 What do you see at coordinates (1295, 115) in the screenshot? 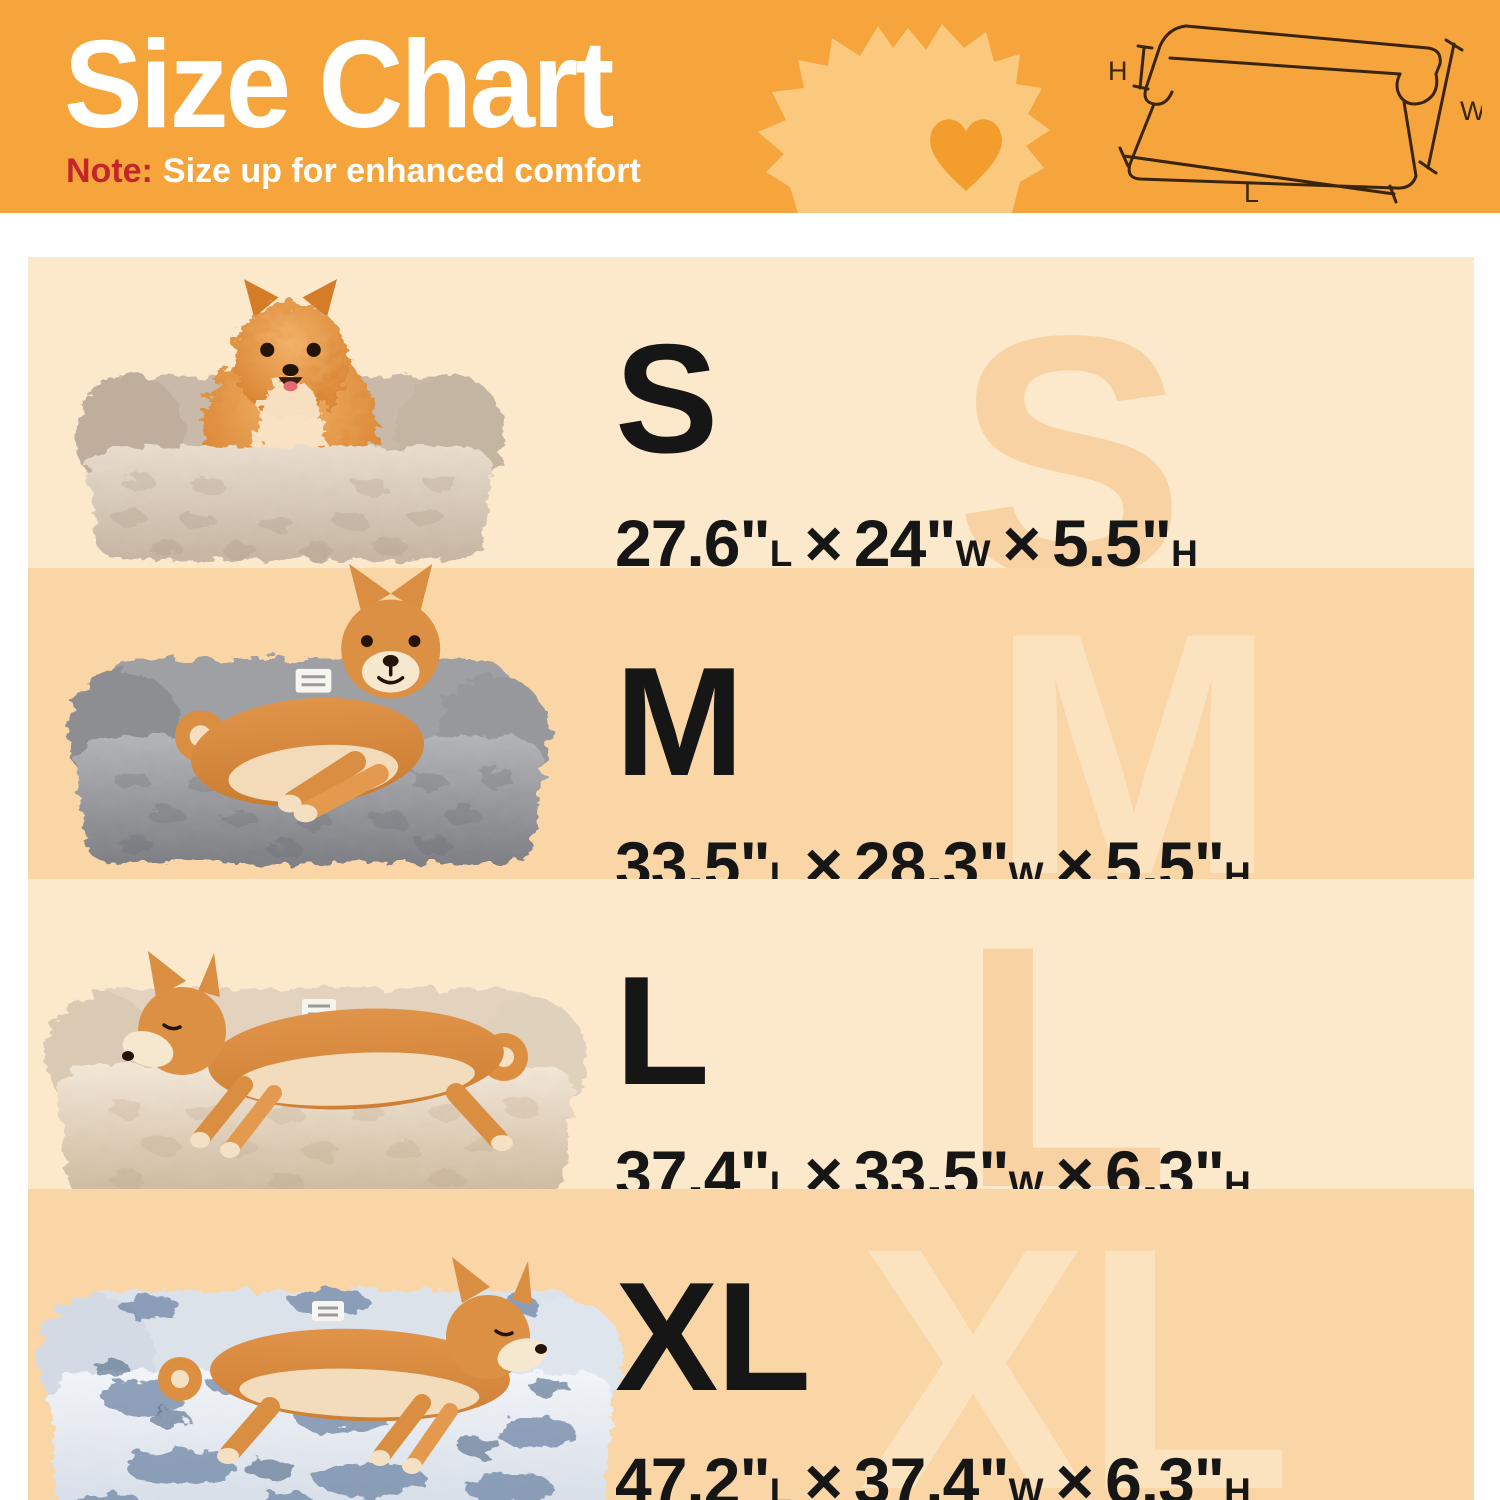
I see `bed-dimension-diagram: H W L` at bounding box center [1295, 115].